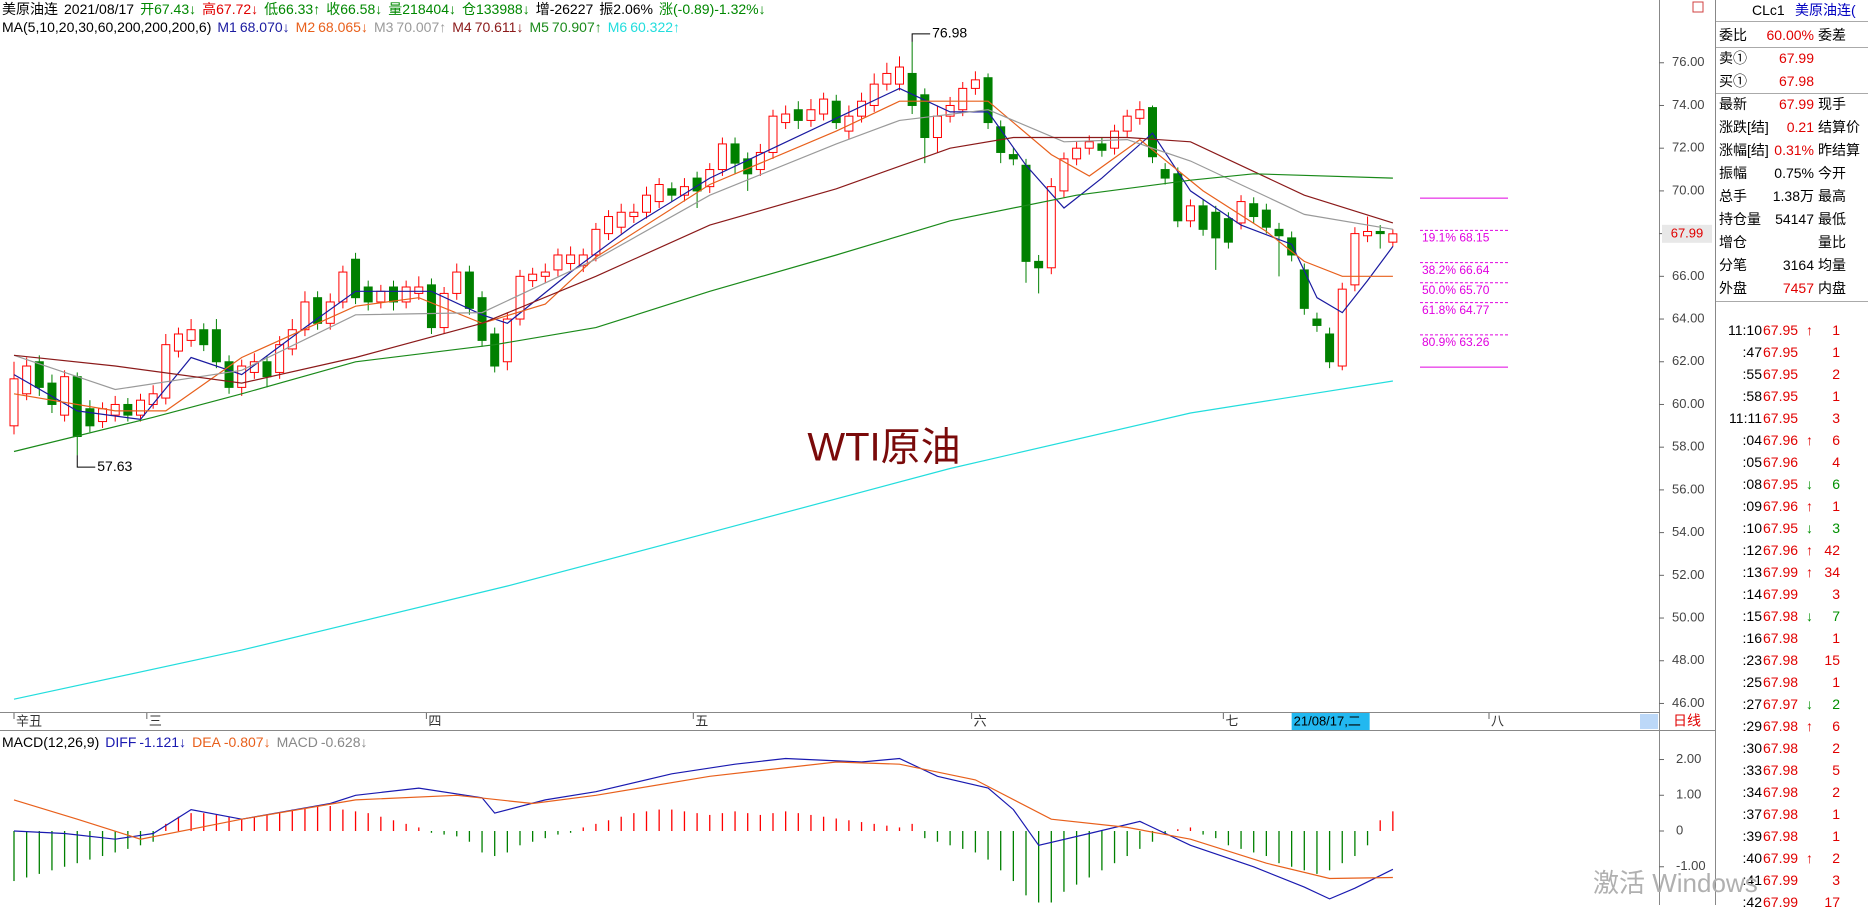 This screenshot has width=1868, height=913. I want to click on quote-value: 60.00%, so click(1790, 35).